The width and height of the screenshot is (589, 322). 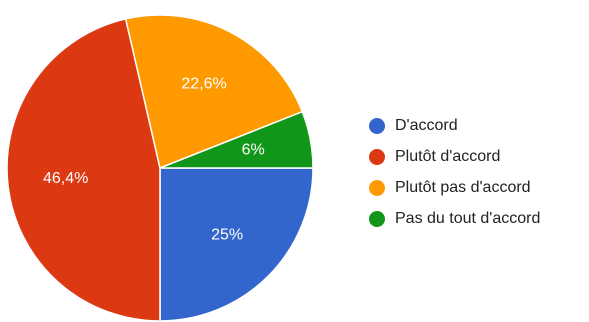 I want to click on legend-label: D'accord, so click(x=426, y=125).